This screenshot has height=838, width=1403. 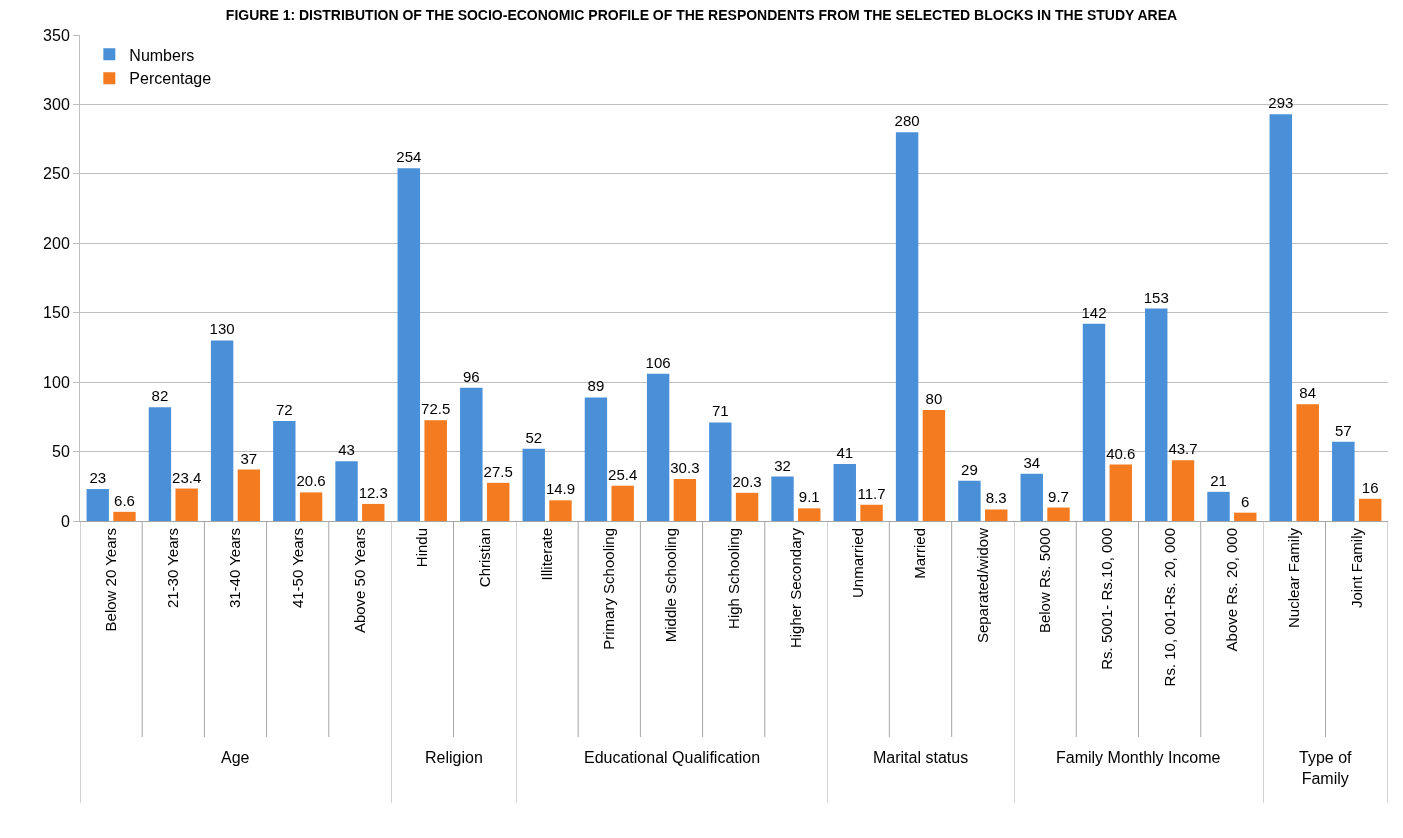 What do you see at coordinates (409, 157) in the screenshot?
I see `data-label: 254` at bounding box center [409, 157].